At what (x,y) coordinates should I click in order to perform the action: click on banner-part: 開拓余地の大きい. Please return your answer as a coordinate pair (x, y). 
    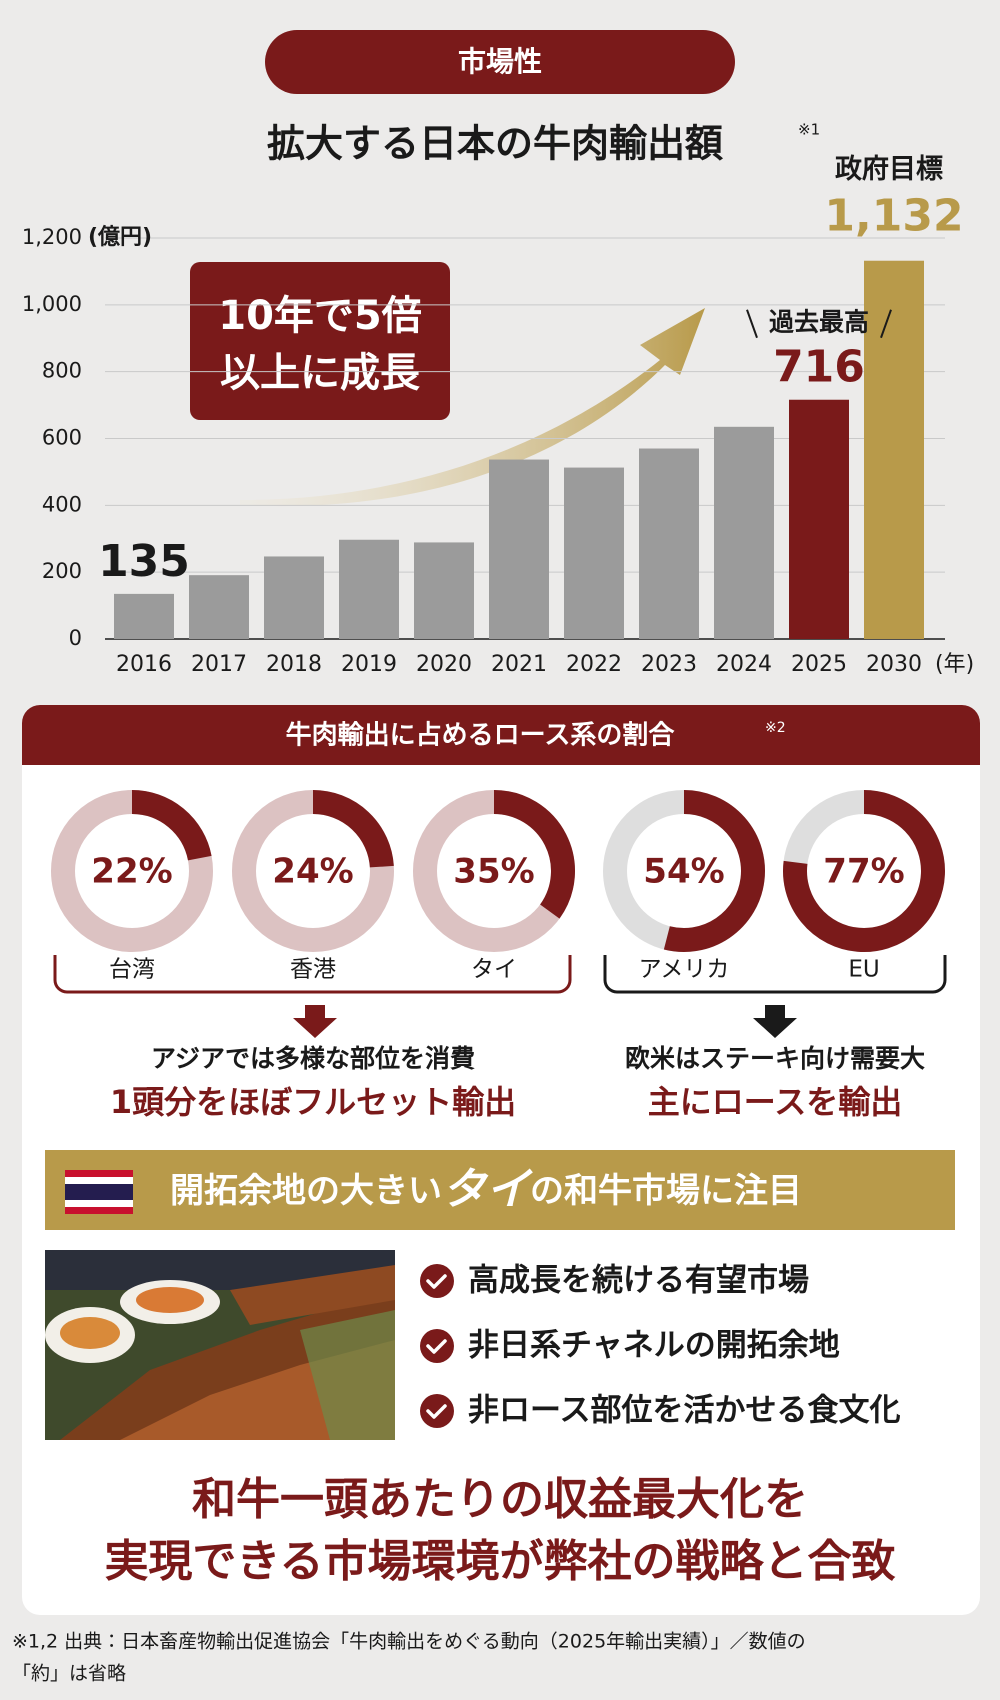
    Looking at the image, I should click on (306, 1191).